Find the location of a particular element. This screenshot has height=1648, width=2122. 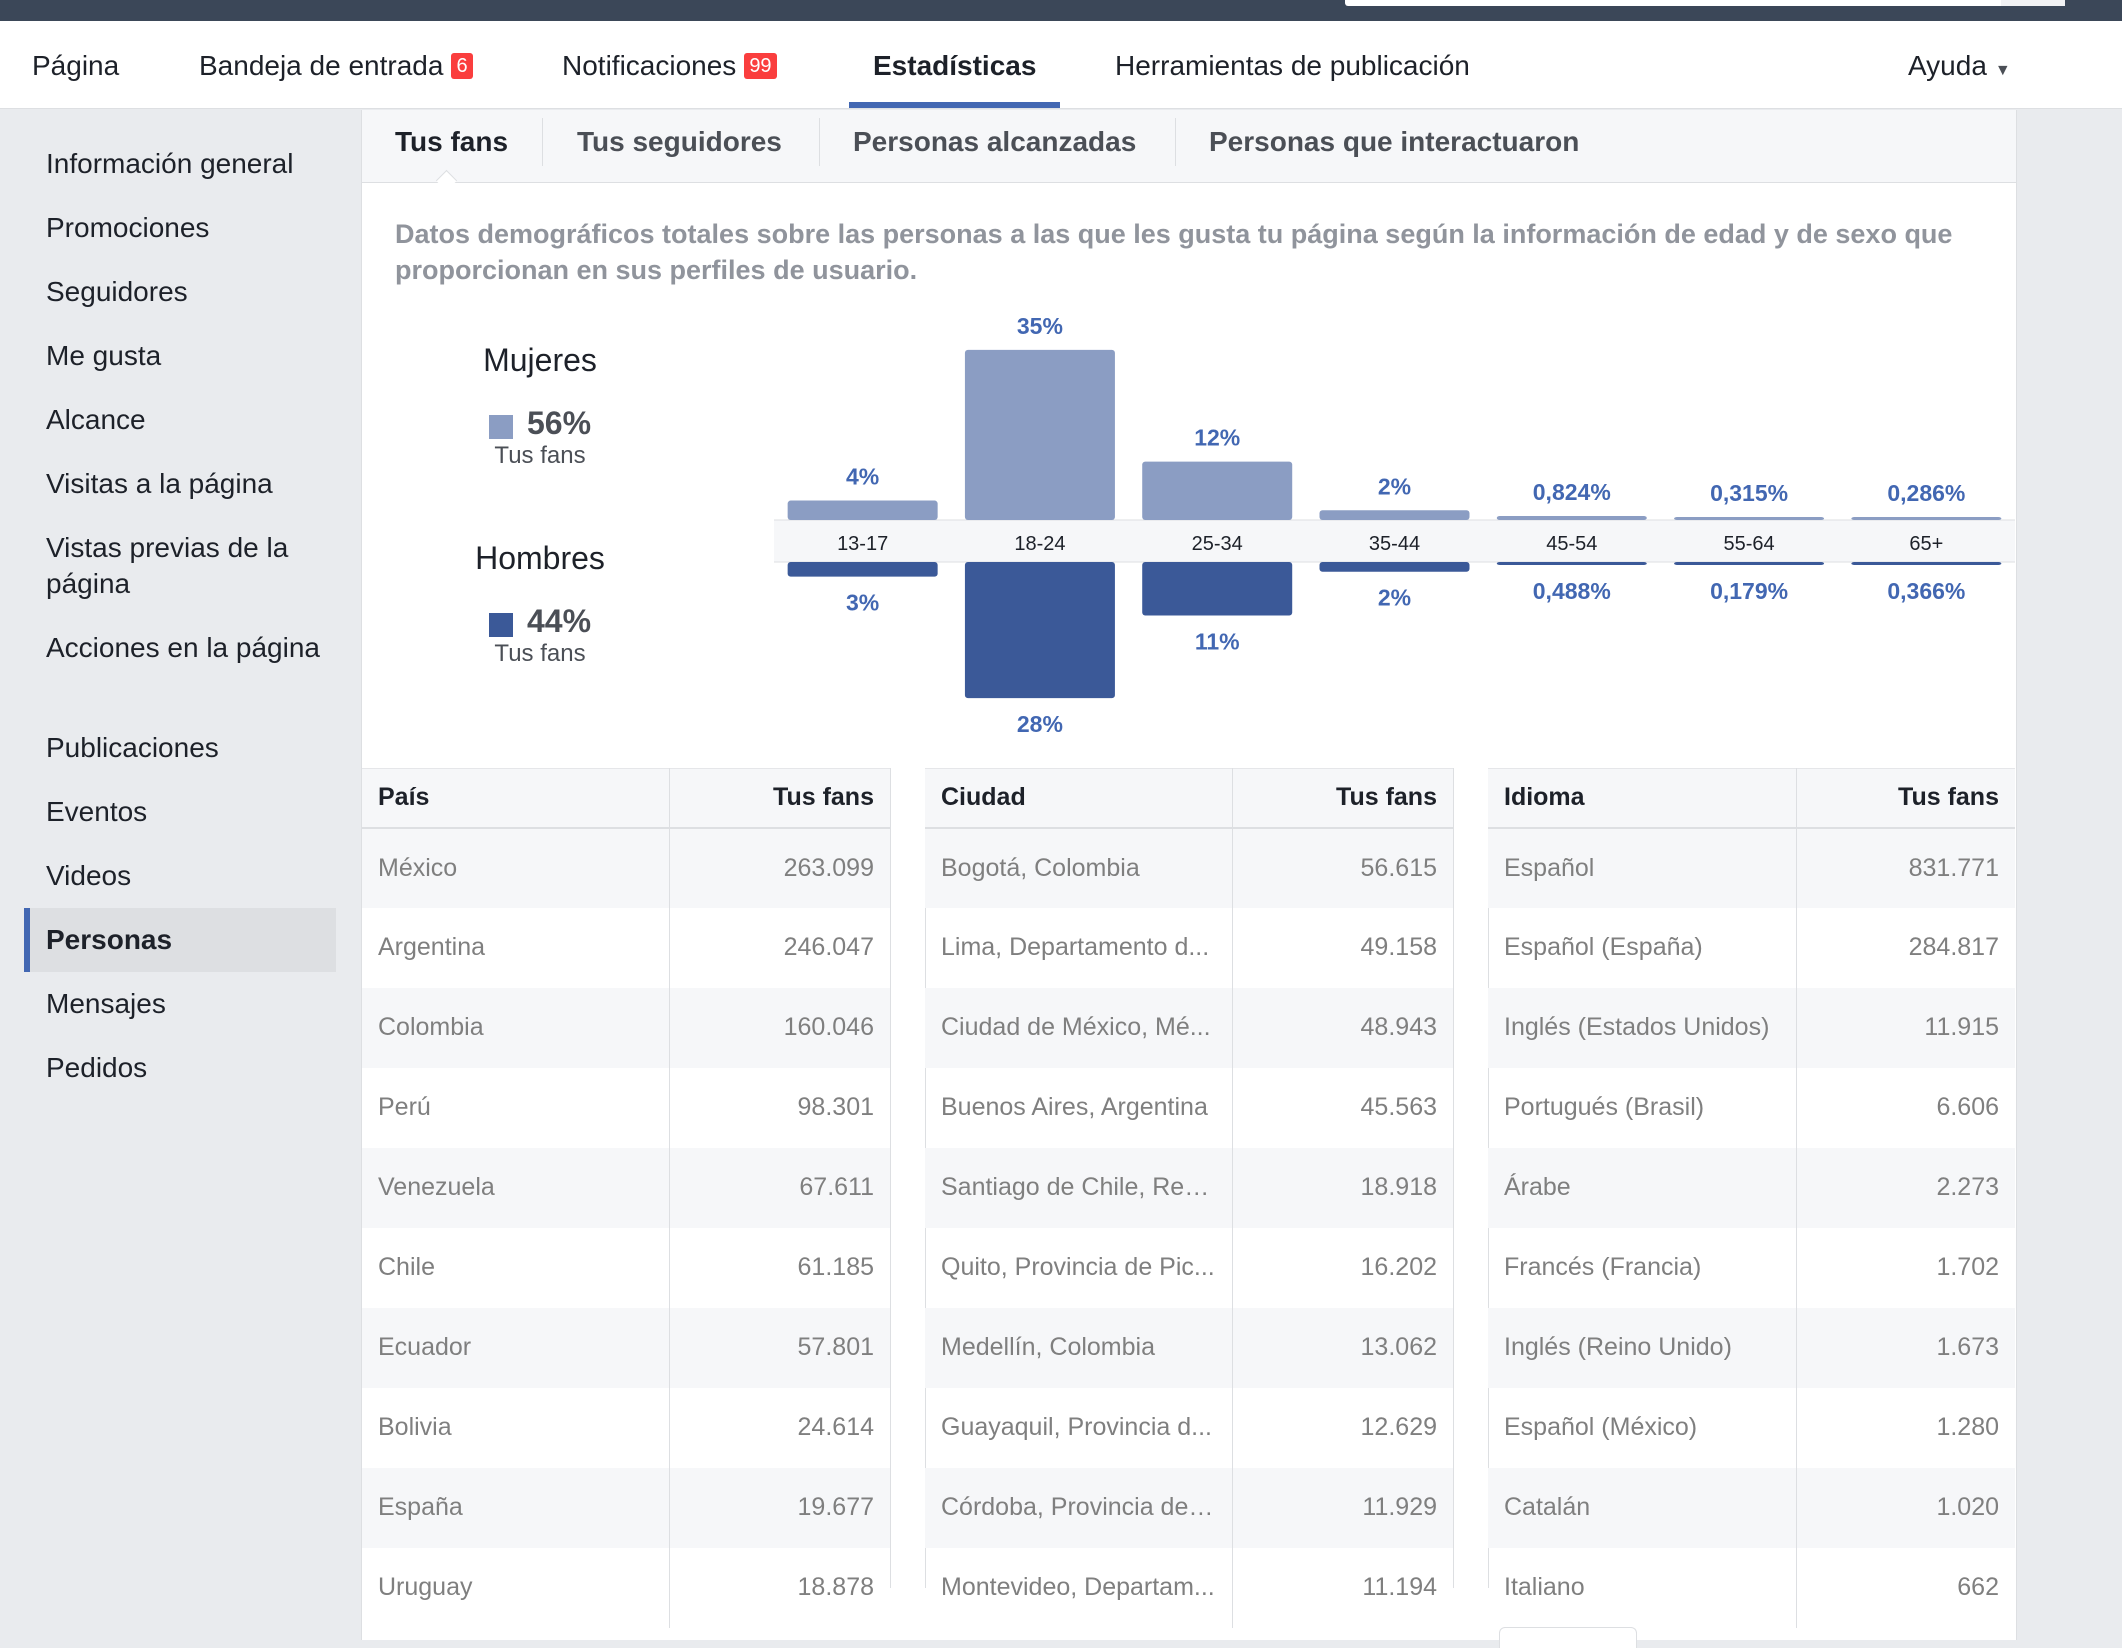

language-fans-header: Tus fans is located at coordinates (1905, 798).